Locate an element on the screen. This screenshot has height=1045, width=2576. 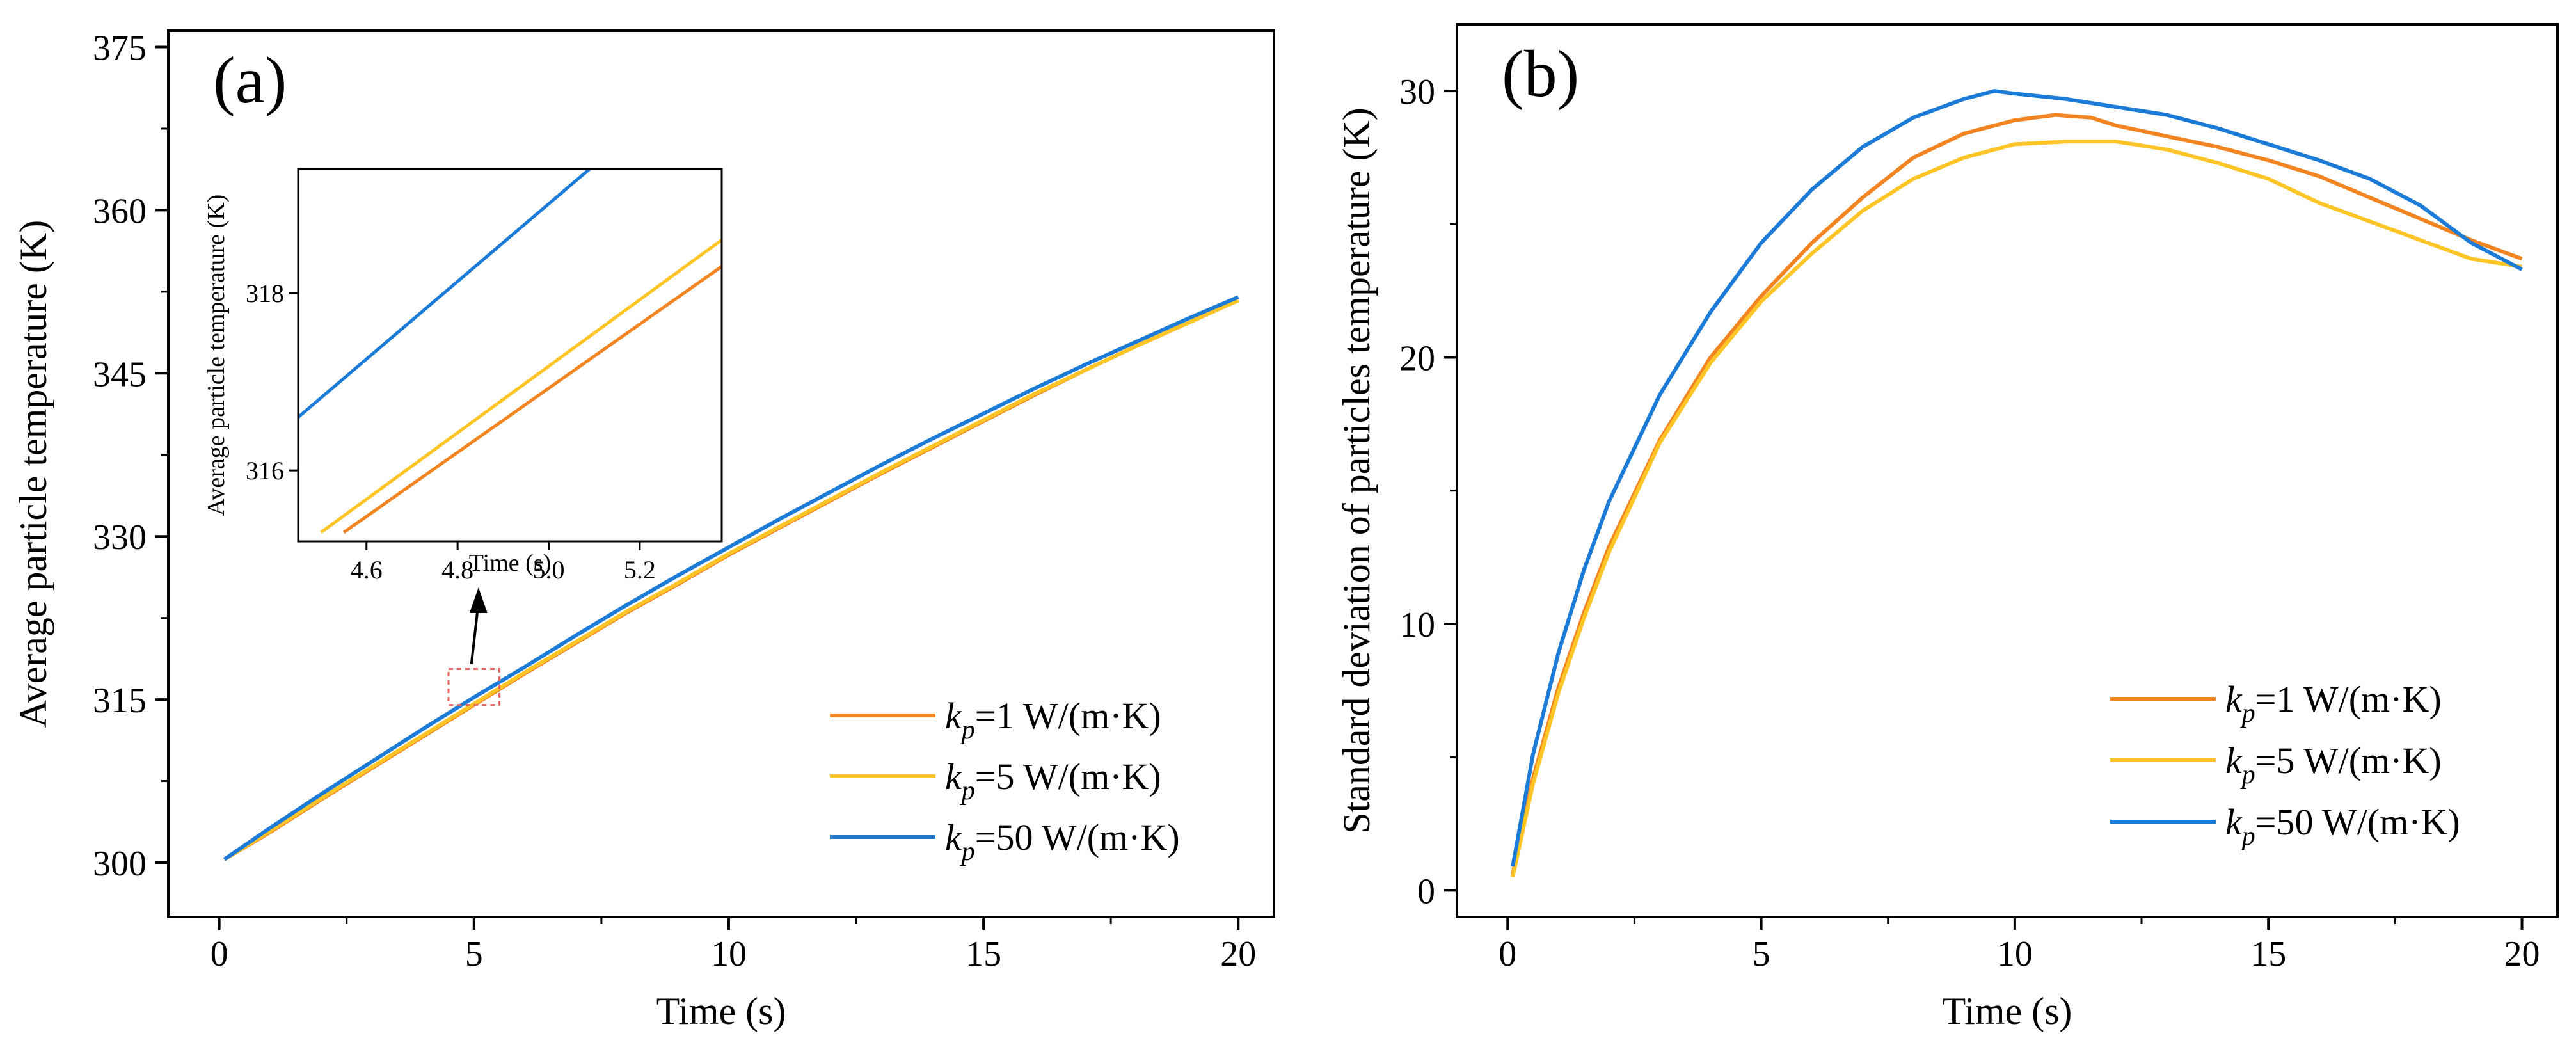
inset-x-tick-label: 5.2 is located at coordinates (640, 569).